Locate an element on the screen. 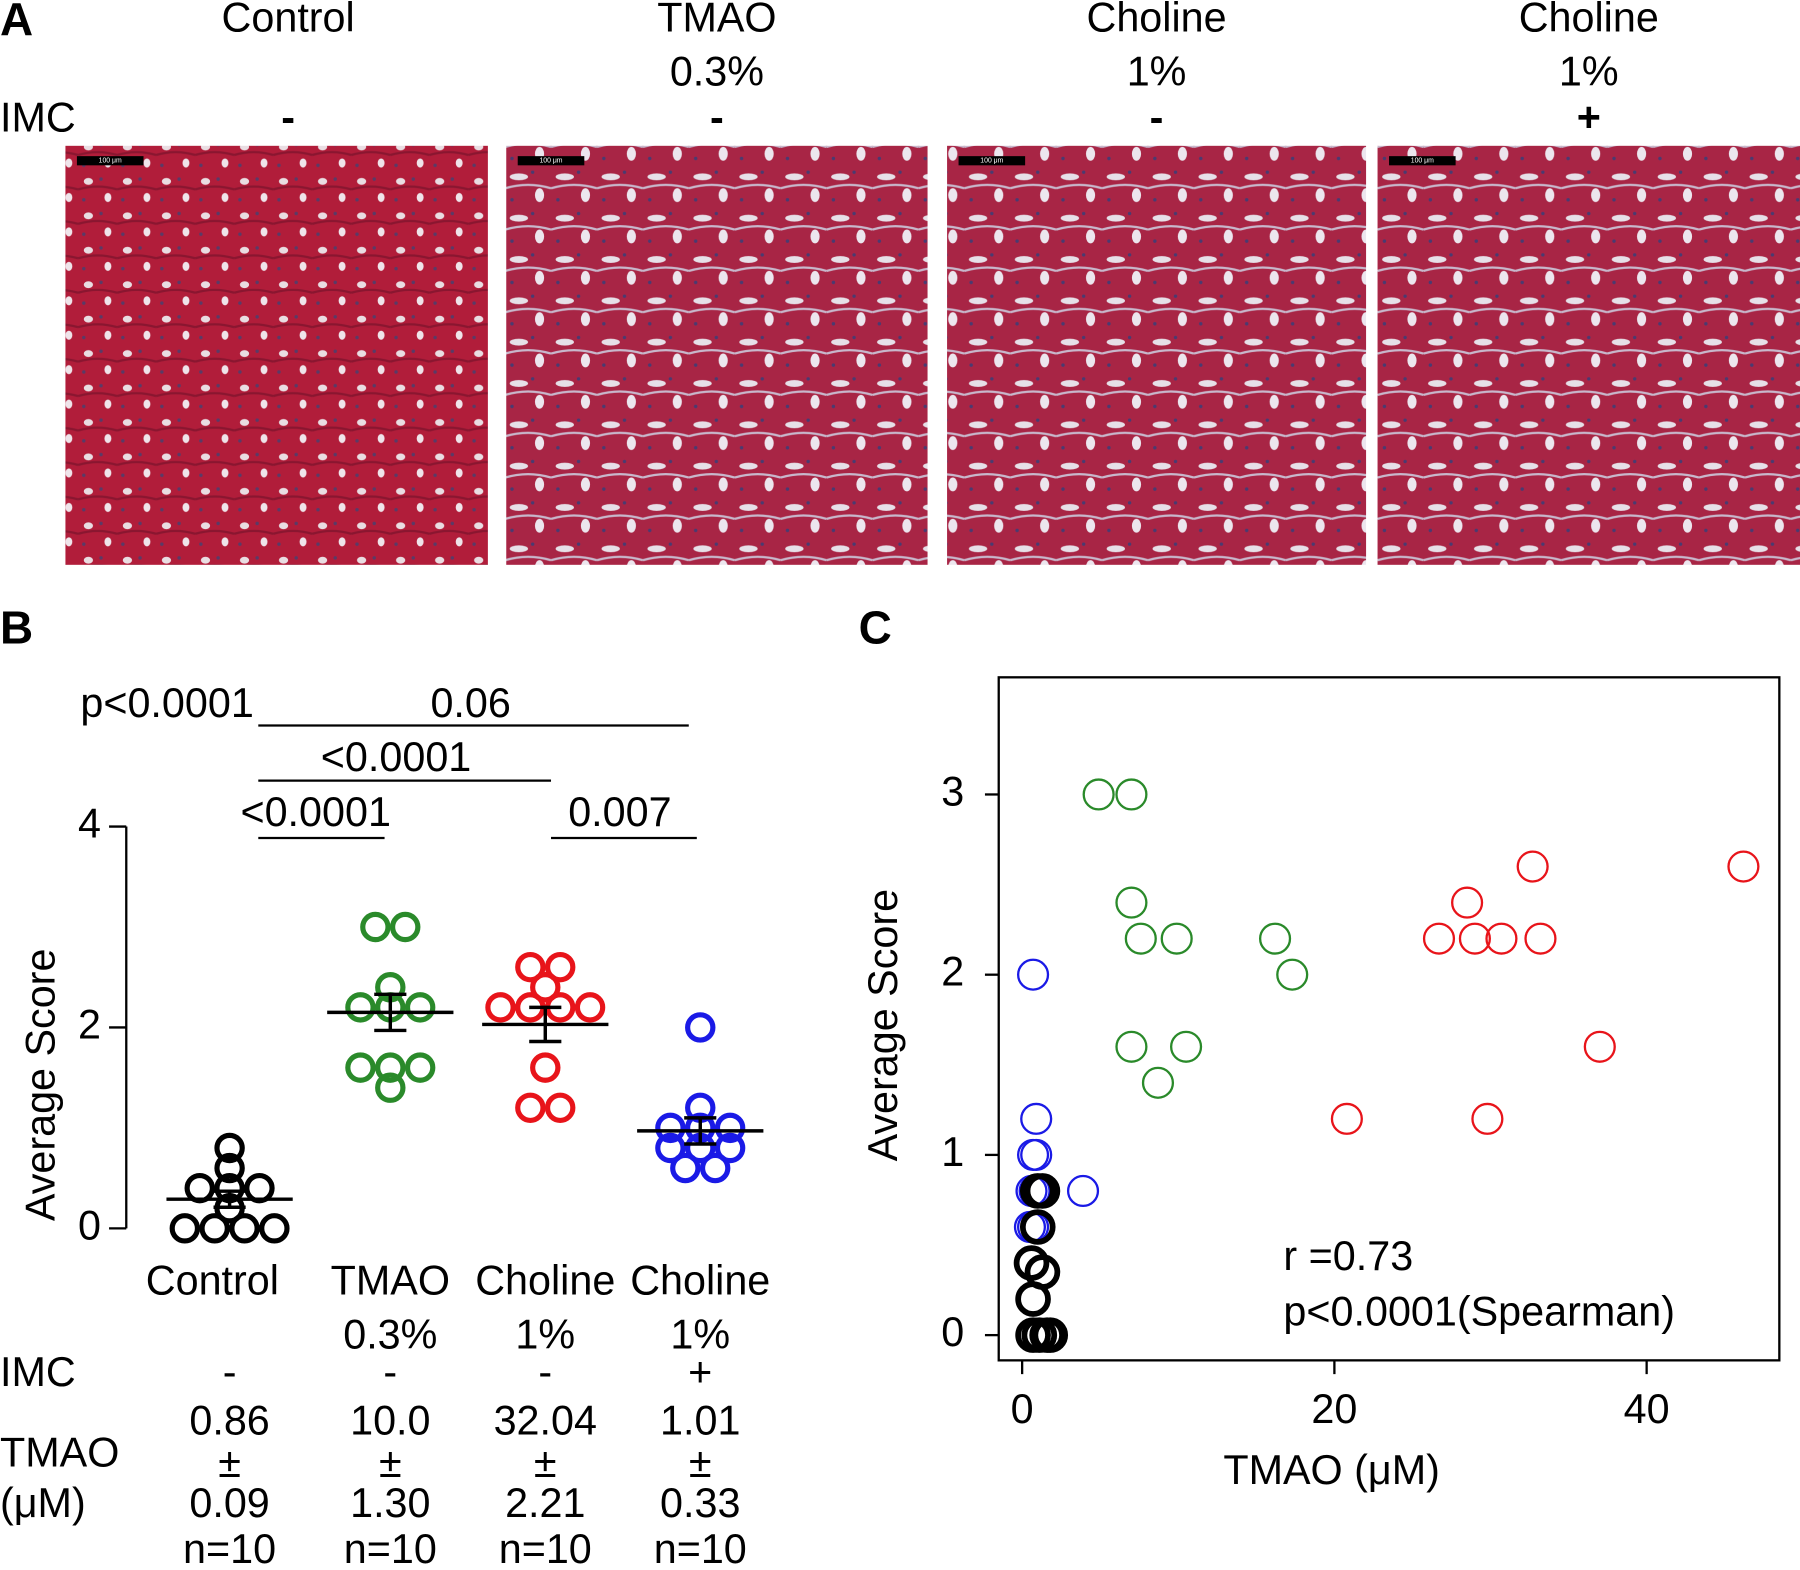 The height and width of the screenshot is (1570, 1800). tmao-mean: 1.01 is located at coordinates (700, 1420).